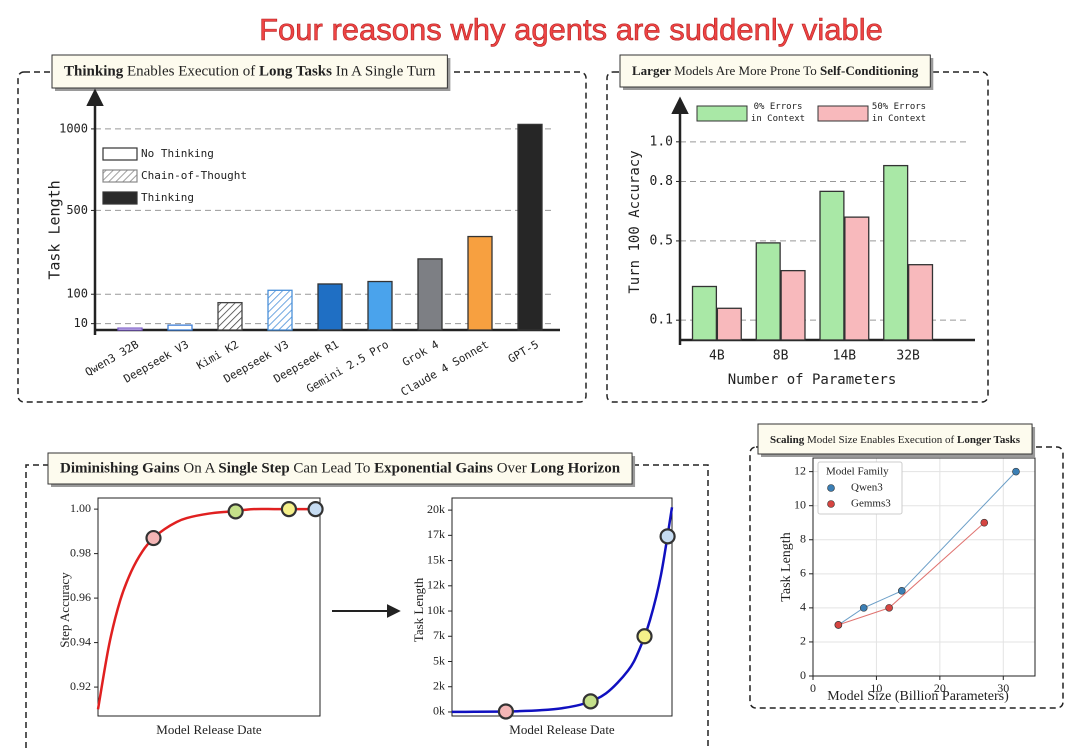 The width and height of the screenshot is (1073, 748). I want to click on heading-segment: Single Step, so click(253, 469).